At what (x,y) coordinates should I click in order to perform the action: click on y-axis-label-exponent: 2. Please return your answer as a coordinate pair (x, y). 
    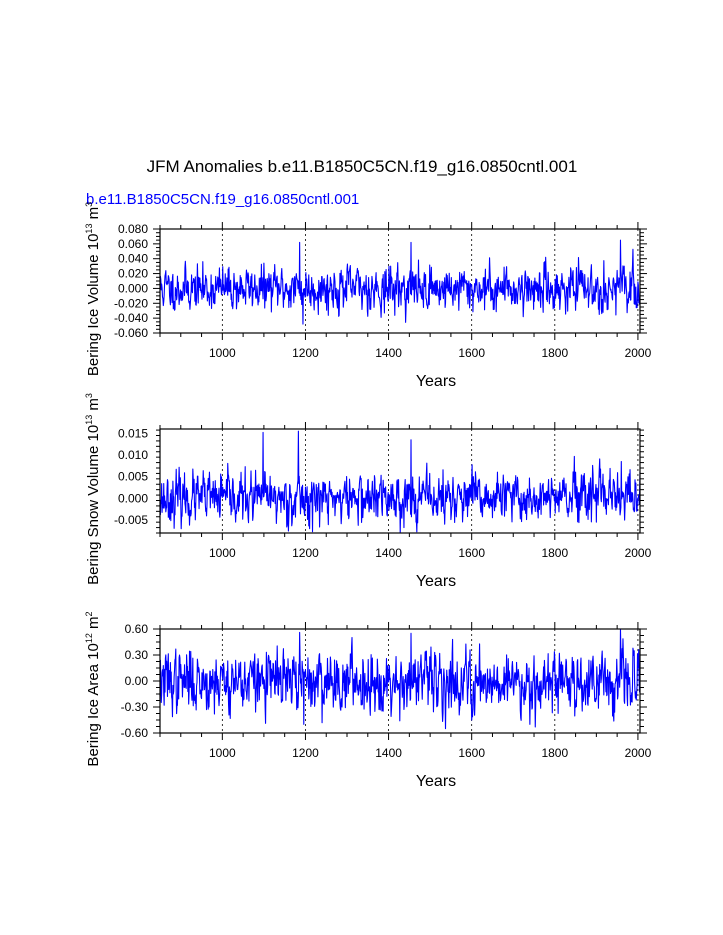
    Looking at the image, I should click on (89, 613).